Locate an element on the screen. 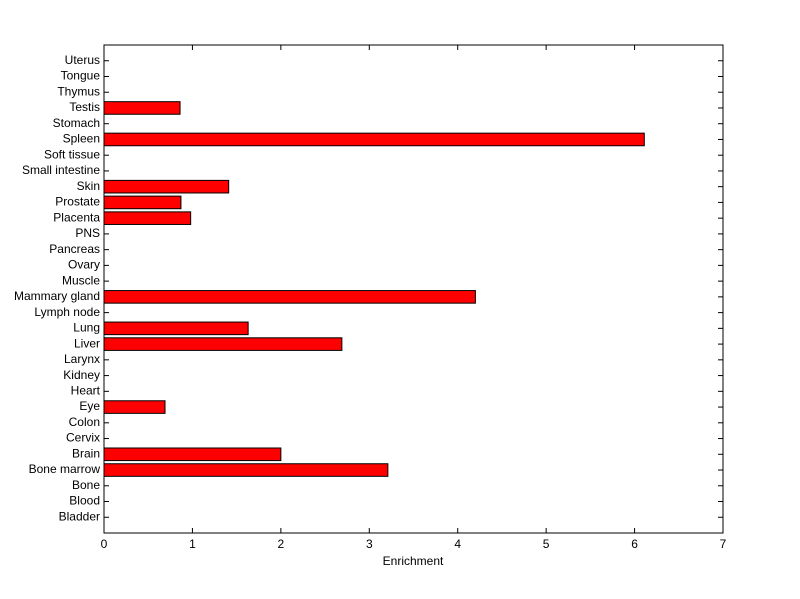 The image size is (800, 599). x-tick-label: 7 is located at coordinates (723, 544).